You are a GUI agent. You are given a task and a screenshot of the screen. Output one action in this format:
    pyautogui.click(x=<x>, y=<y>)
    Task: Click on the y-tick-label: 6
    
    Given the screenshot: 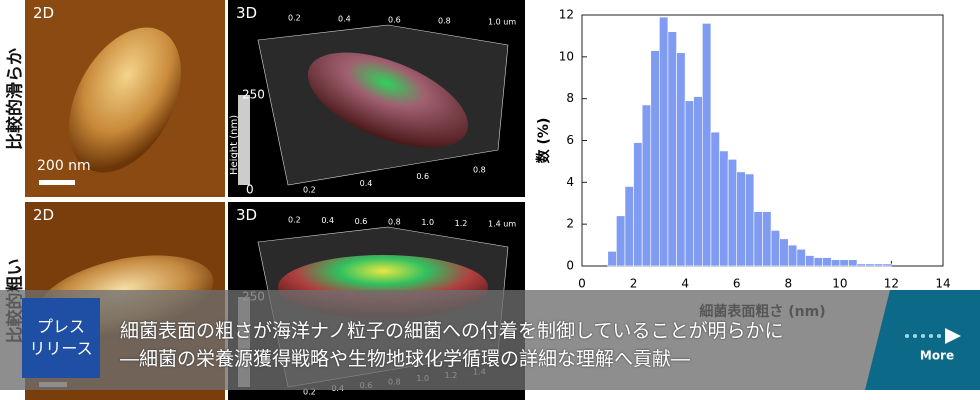 What is the action you would take?
    pyautogui.click(x=570, y=140)
    